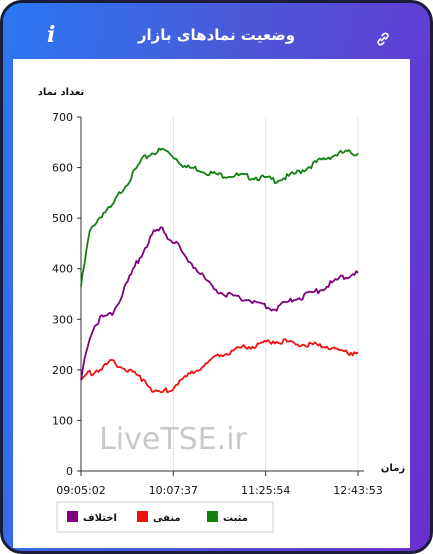 The width and height of the screenshot is (433, 554). What do you see at coordinates (61, 92) in the screenshot?
I see `y-axis-label: تعداد نماد` at bounding box center [61, 92].